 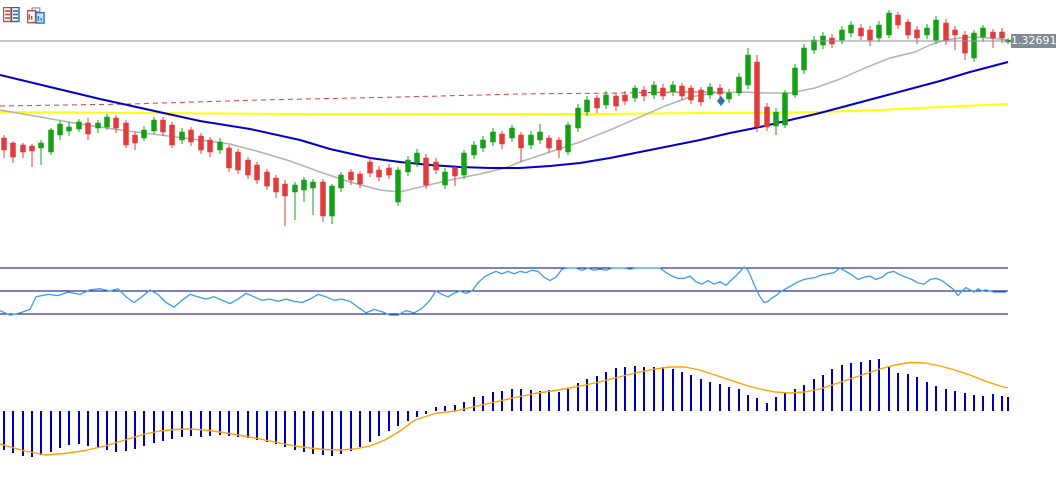 I want to click on chart-list-icon-glyph, so click(x=11, y=15).